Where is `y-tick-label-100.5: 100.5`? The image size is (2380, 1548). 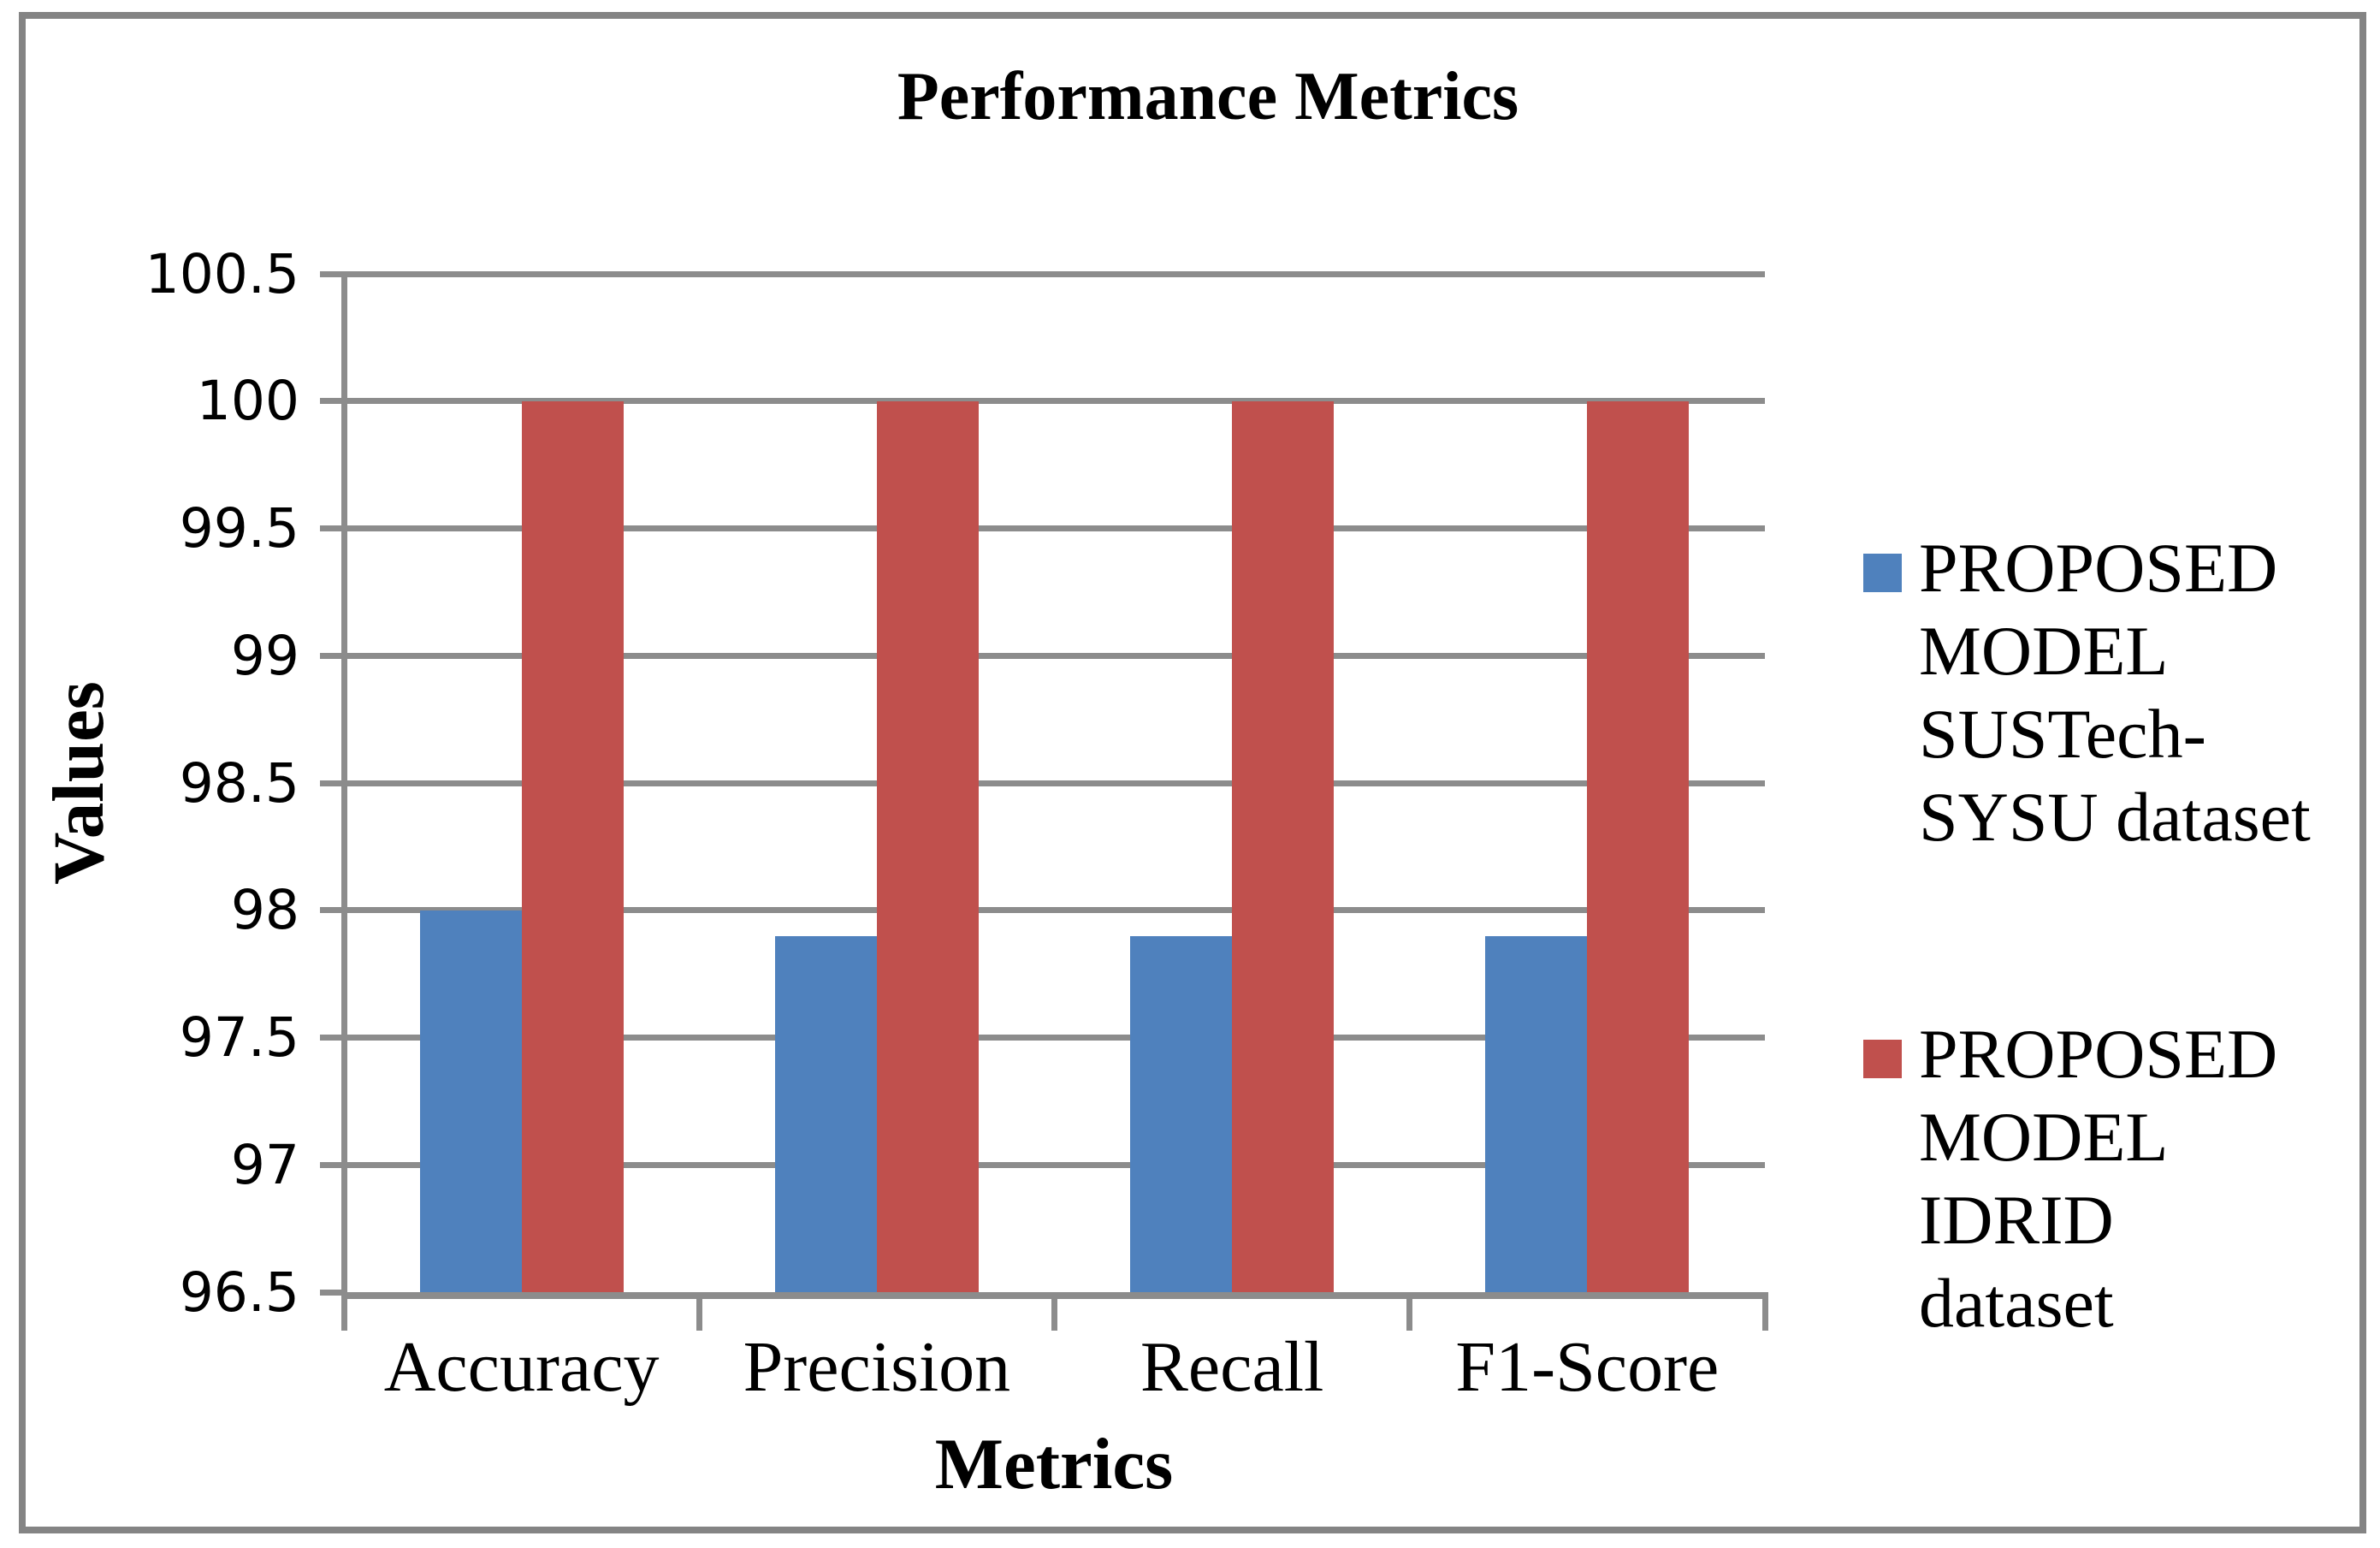
y-tick-label-100.5: 100.5 is located at coordinates (222, 273).